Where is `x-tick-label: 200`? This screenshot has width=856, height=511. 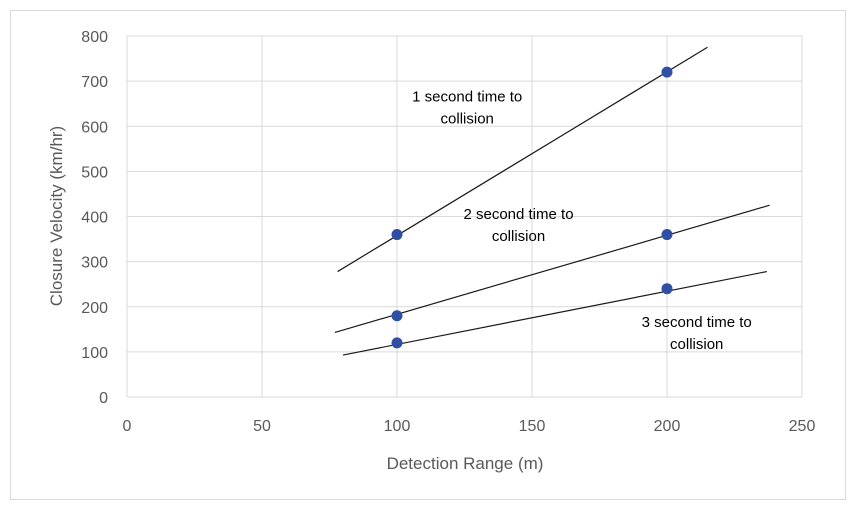
x-tick-label: 200 is located at coordinates (667, 426).